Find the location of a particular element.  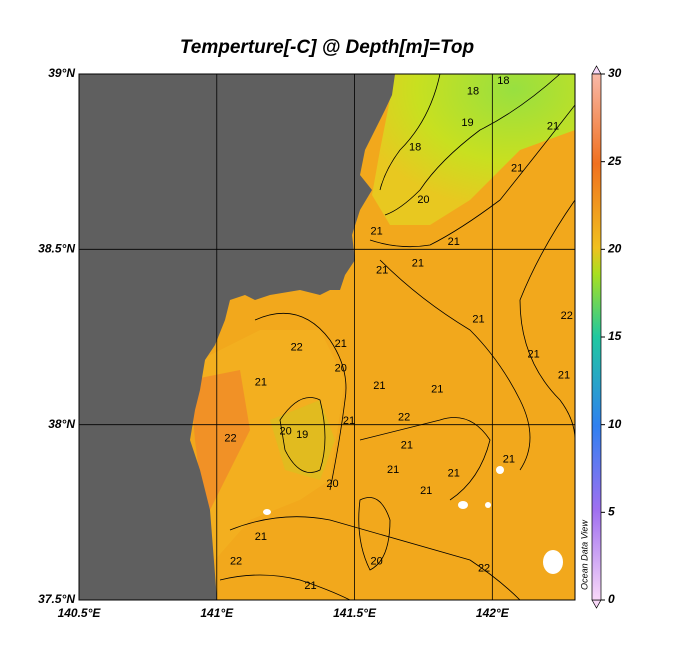

colorbar-tick-label: 10 is located at coordinates (615, 424).